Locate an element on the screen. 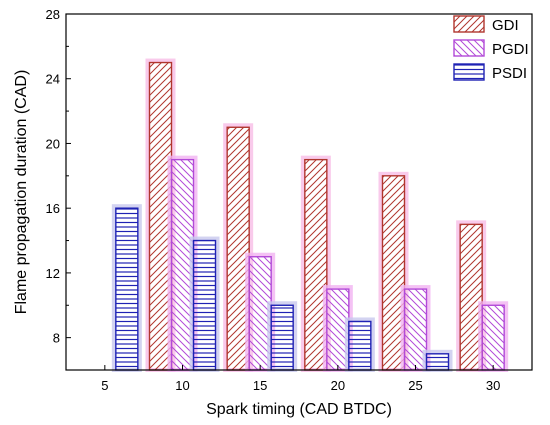 The image size is (550, 425). y-tick-label-24: 24 is located at coordinates (53, 79).